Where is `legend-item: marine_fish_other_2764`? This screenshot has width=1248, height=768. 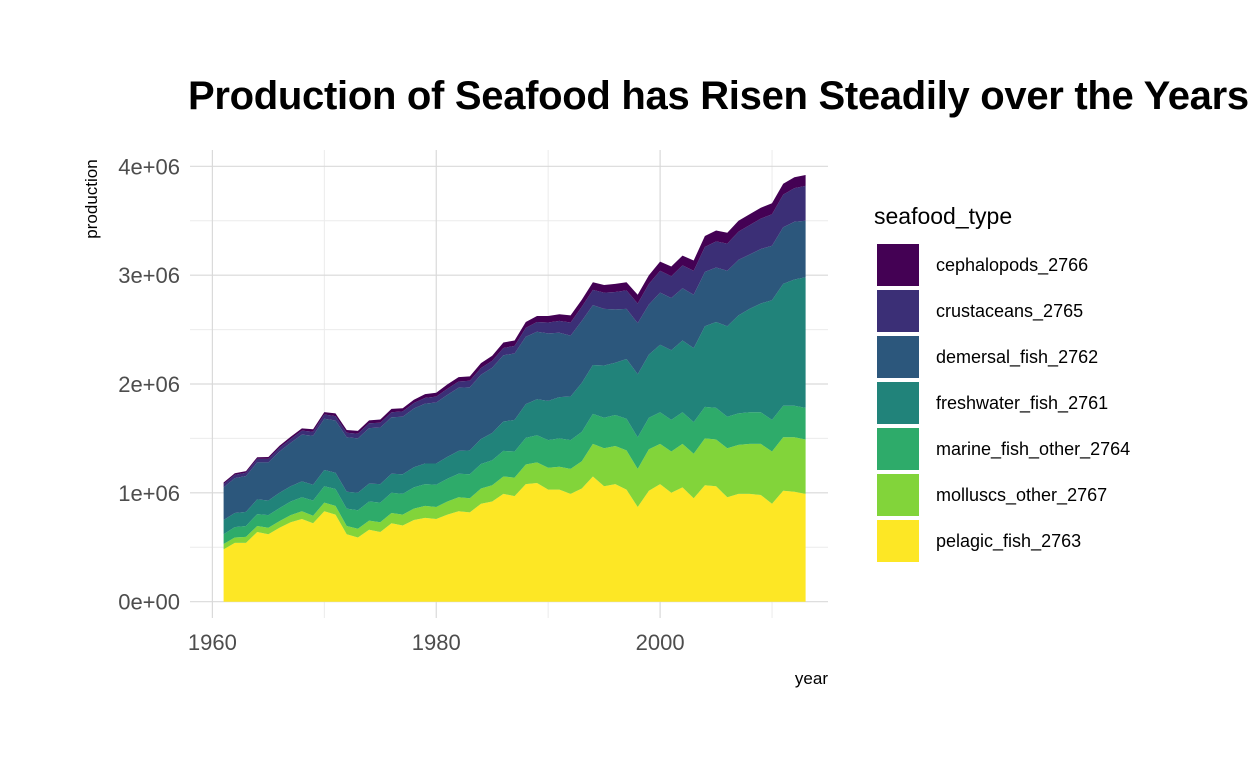
legend-item: marine_fish_other_2764 is located at coordinates (1002, 449).